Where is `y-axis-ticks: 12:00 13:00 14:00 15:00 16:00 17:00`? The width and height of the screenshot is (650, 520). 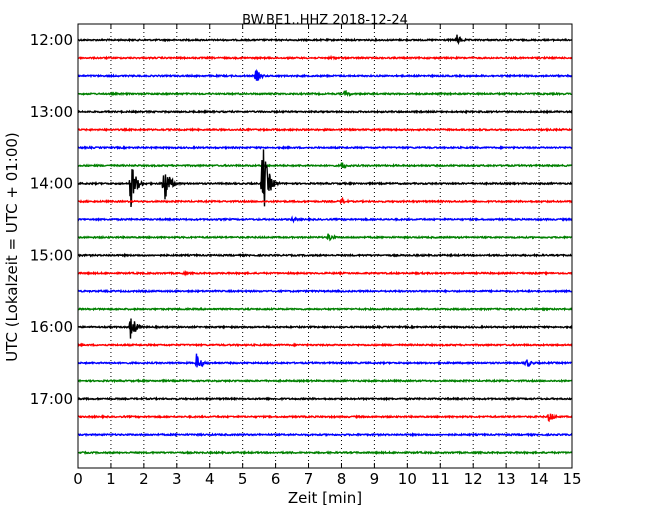
y-axis-ticks: 12:00 13:00 14:00 15:00 16:00 17:00 is located at coordinates (56, 219).